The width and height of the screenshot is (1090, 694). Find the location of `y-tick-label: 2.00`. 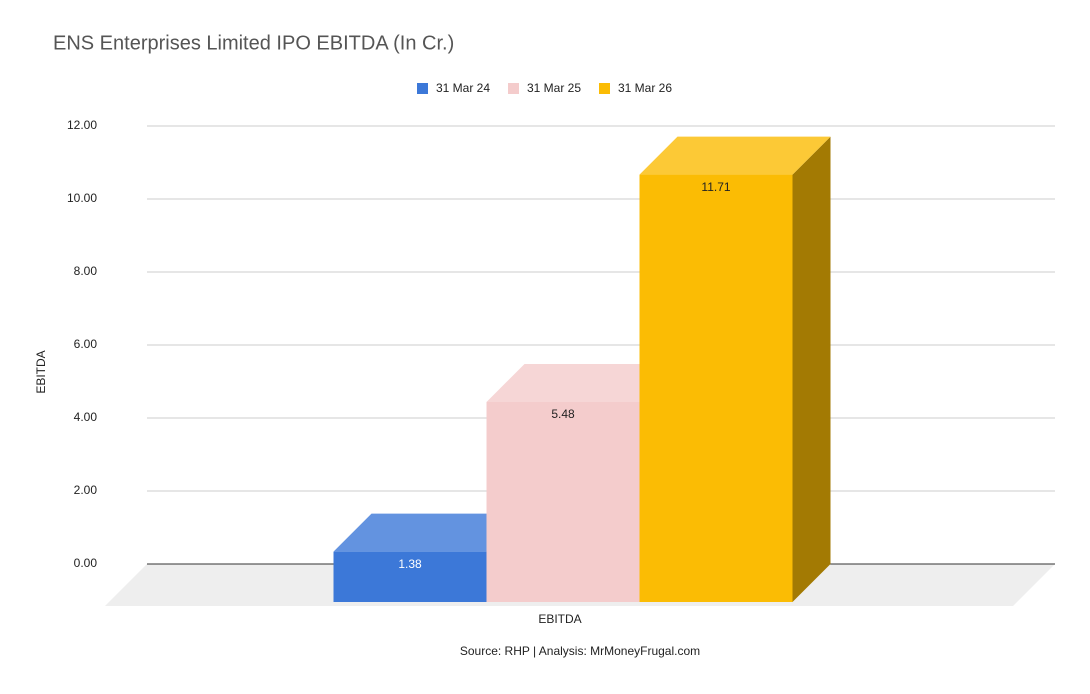

y-tick-label: 2.00 is located at coordinates (86, 490).